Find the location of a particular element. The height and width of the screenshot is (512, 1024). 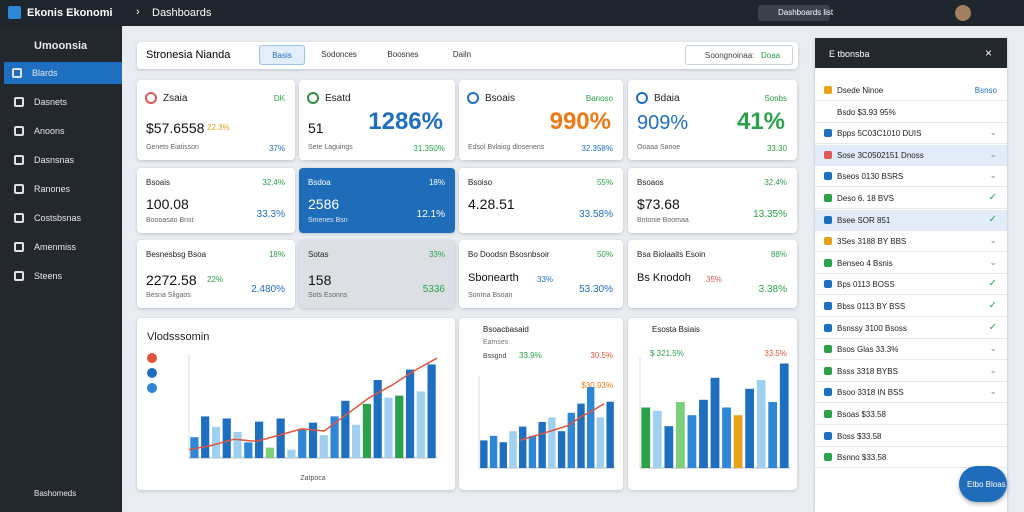

nav-item: Anoons is located at coordinates (64, 131).